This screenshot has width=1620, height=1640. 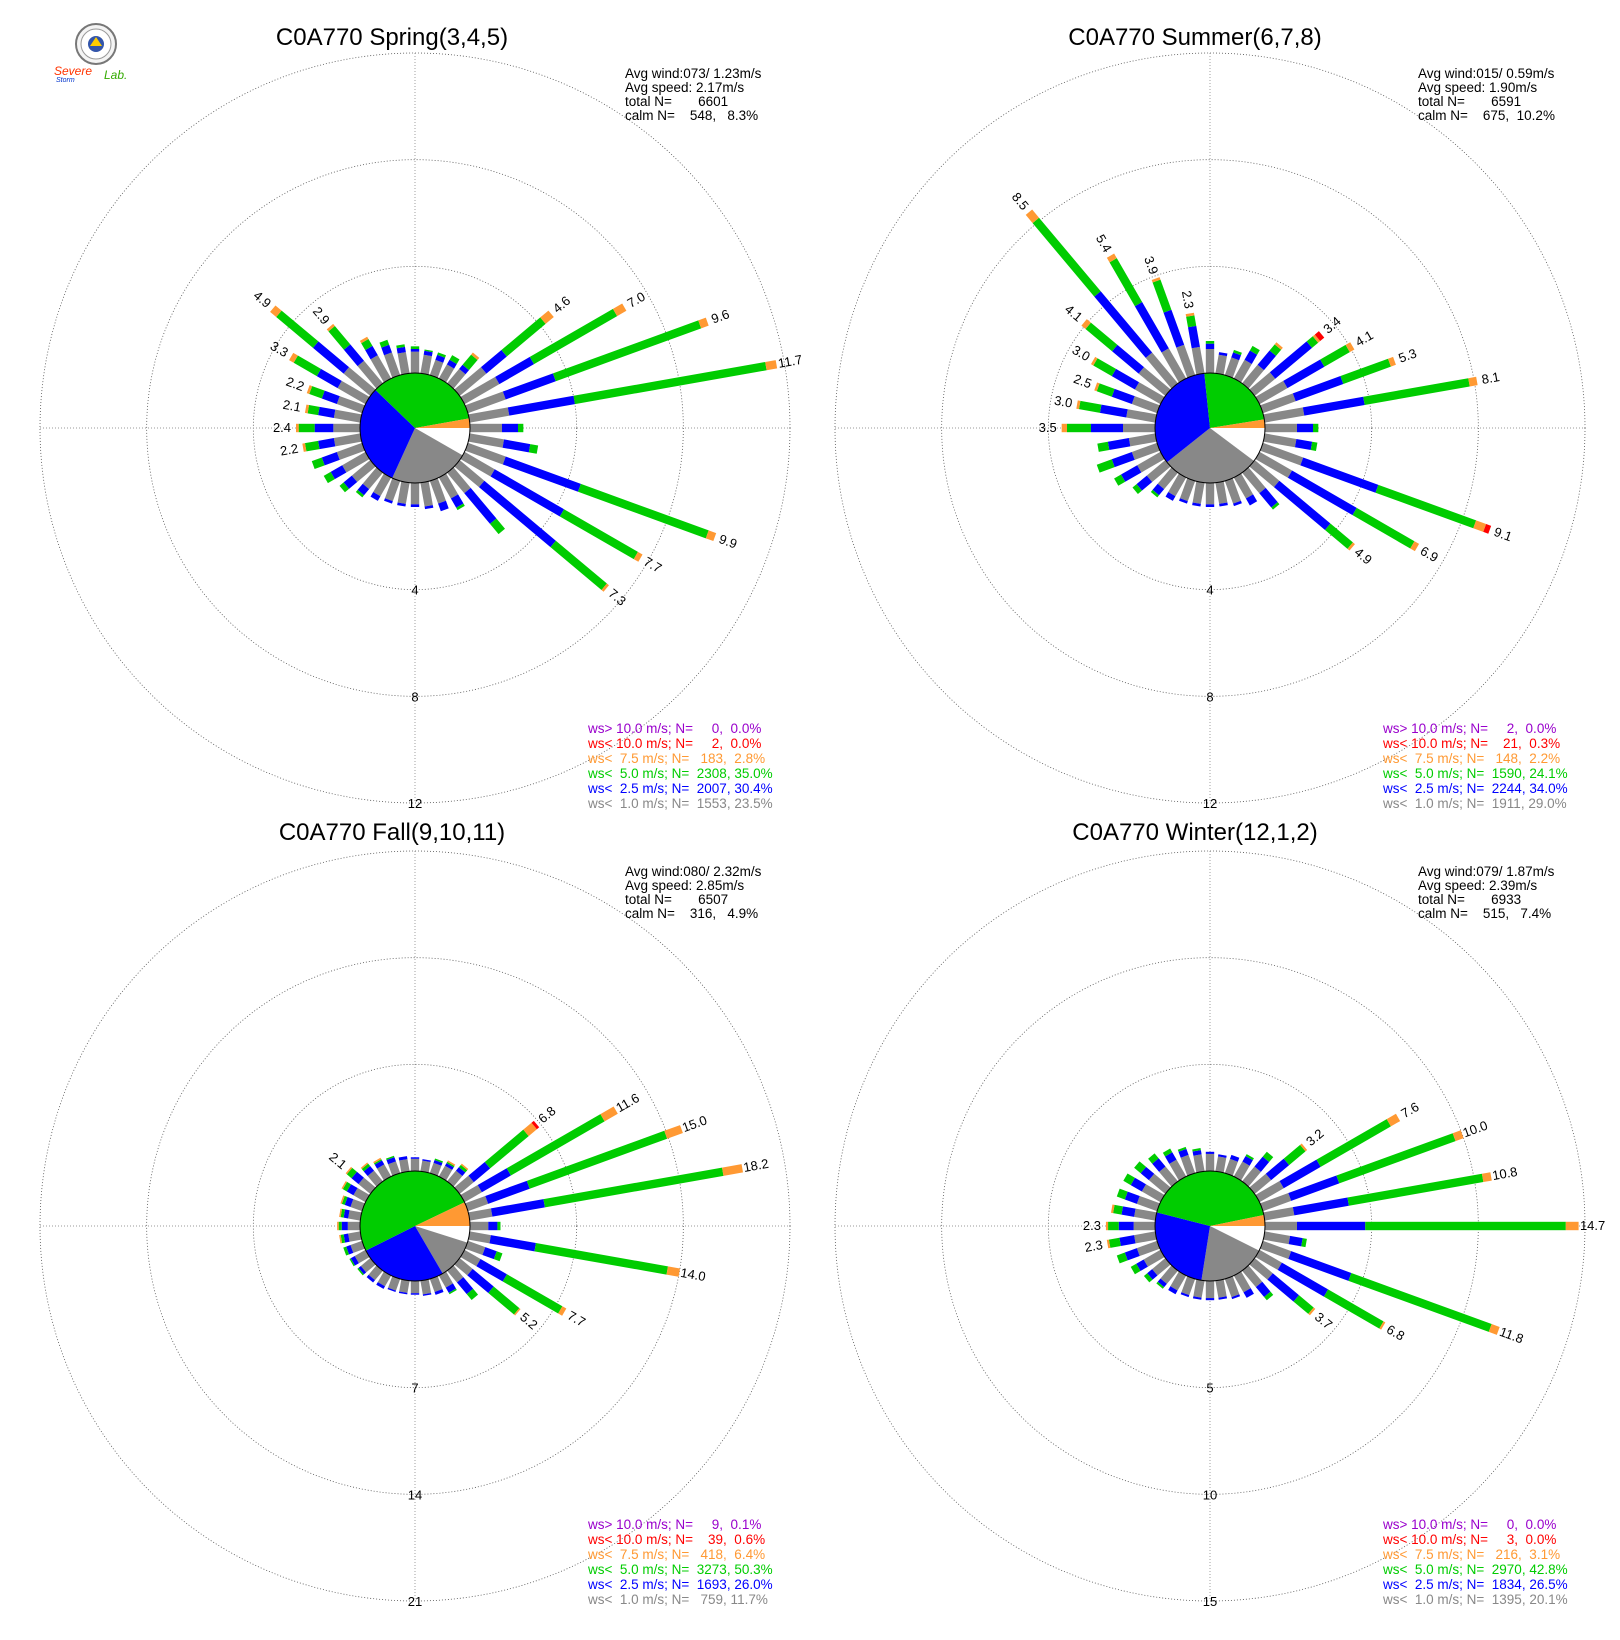 I want to click on bar-label: 18.2, so click(x=756, y=1165).